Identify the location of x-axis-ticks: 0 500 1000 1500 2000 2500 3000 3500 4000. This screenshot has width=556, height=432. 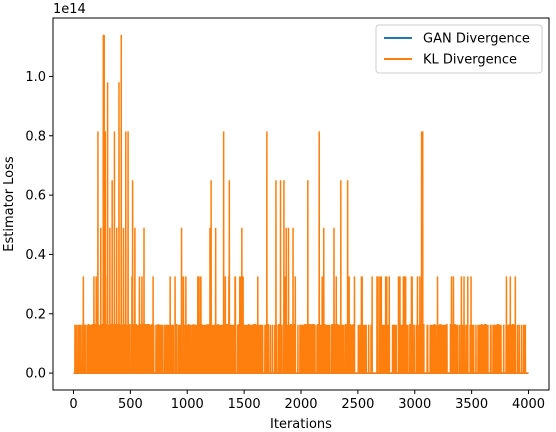
(307, 401).